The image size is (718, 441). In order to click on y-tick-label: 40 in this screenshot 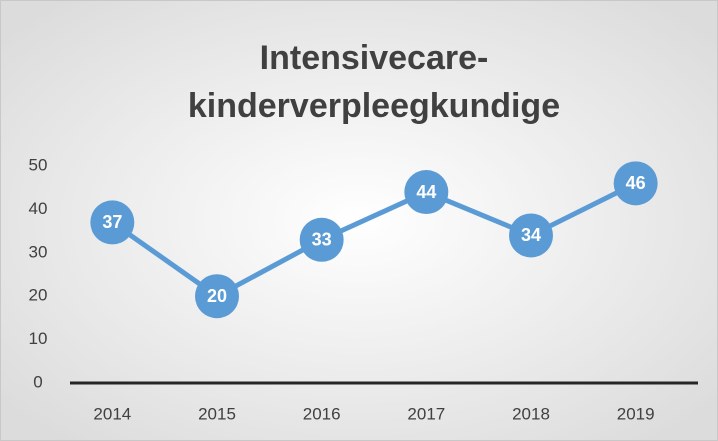, I will do `click(38, 208)`.